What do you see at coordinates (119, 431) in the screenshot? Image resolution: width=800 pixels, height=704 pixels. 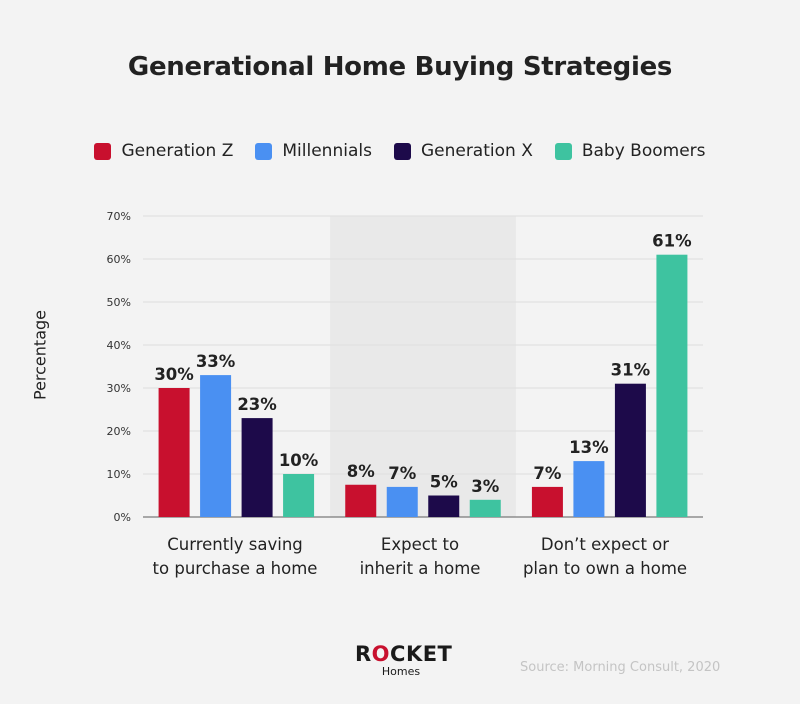 I see `y-tick-label: 20%` at bounding box center [119, 431].